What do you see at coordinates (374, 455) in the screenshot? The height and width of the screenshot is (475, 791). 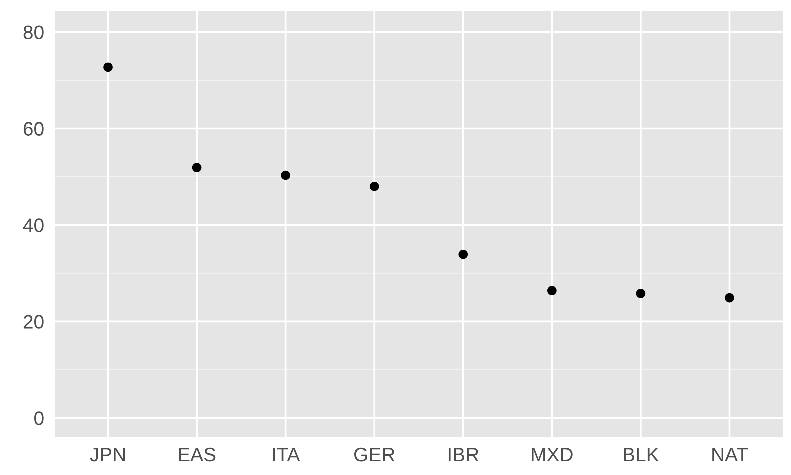 I see `x-tick-label: GER` at bounding box center [374, 455].